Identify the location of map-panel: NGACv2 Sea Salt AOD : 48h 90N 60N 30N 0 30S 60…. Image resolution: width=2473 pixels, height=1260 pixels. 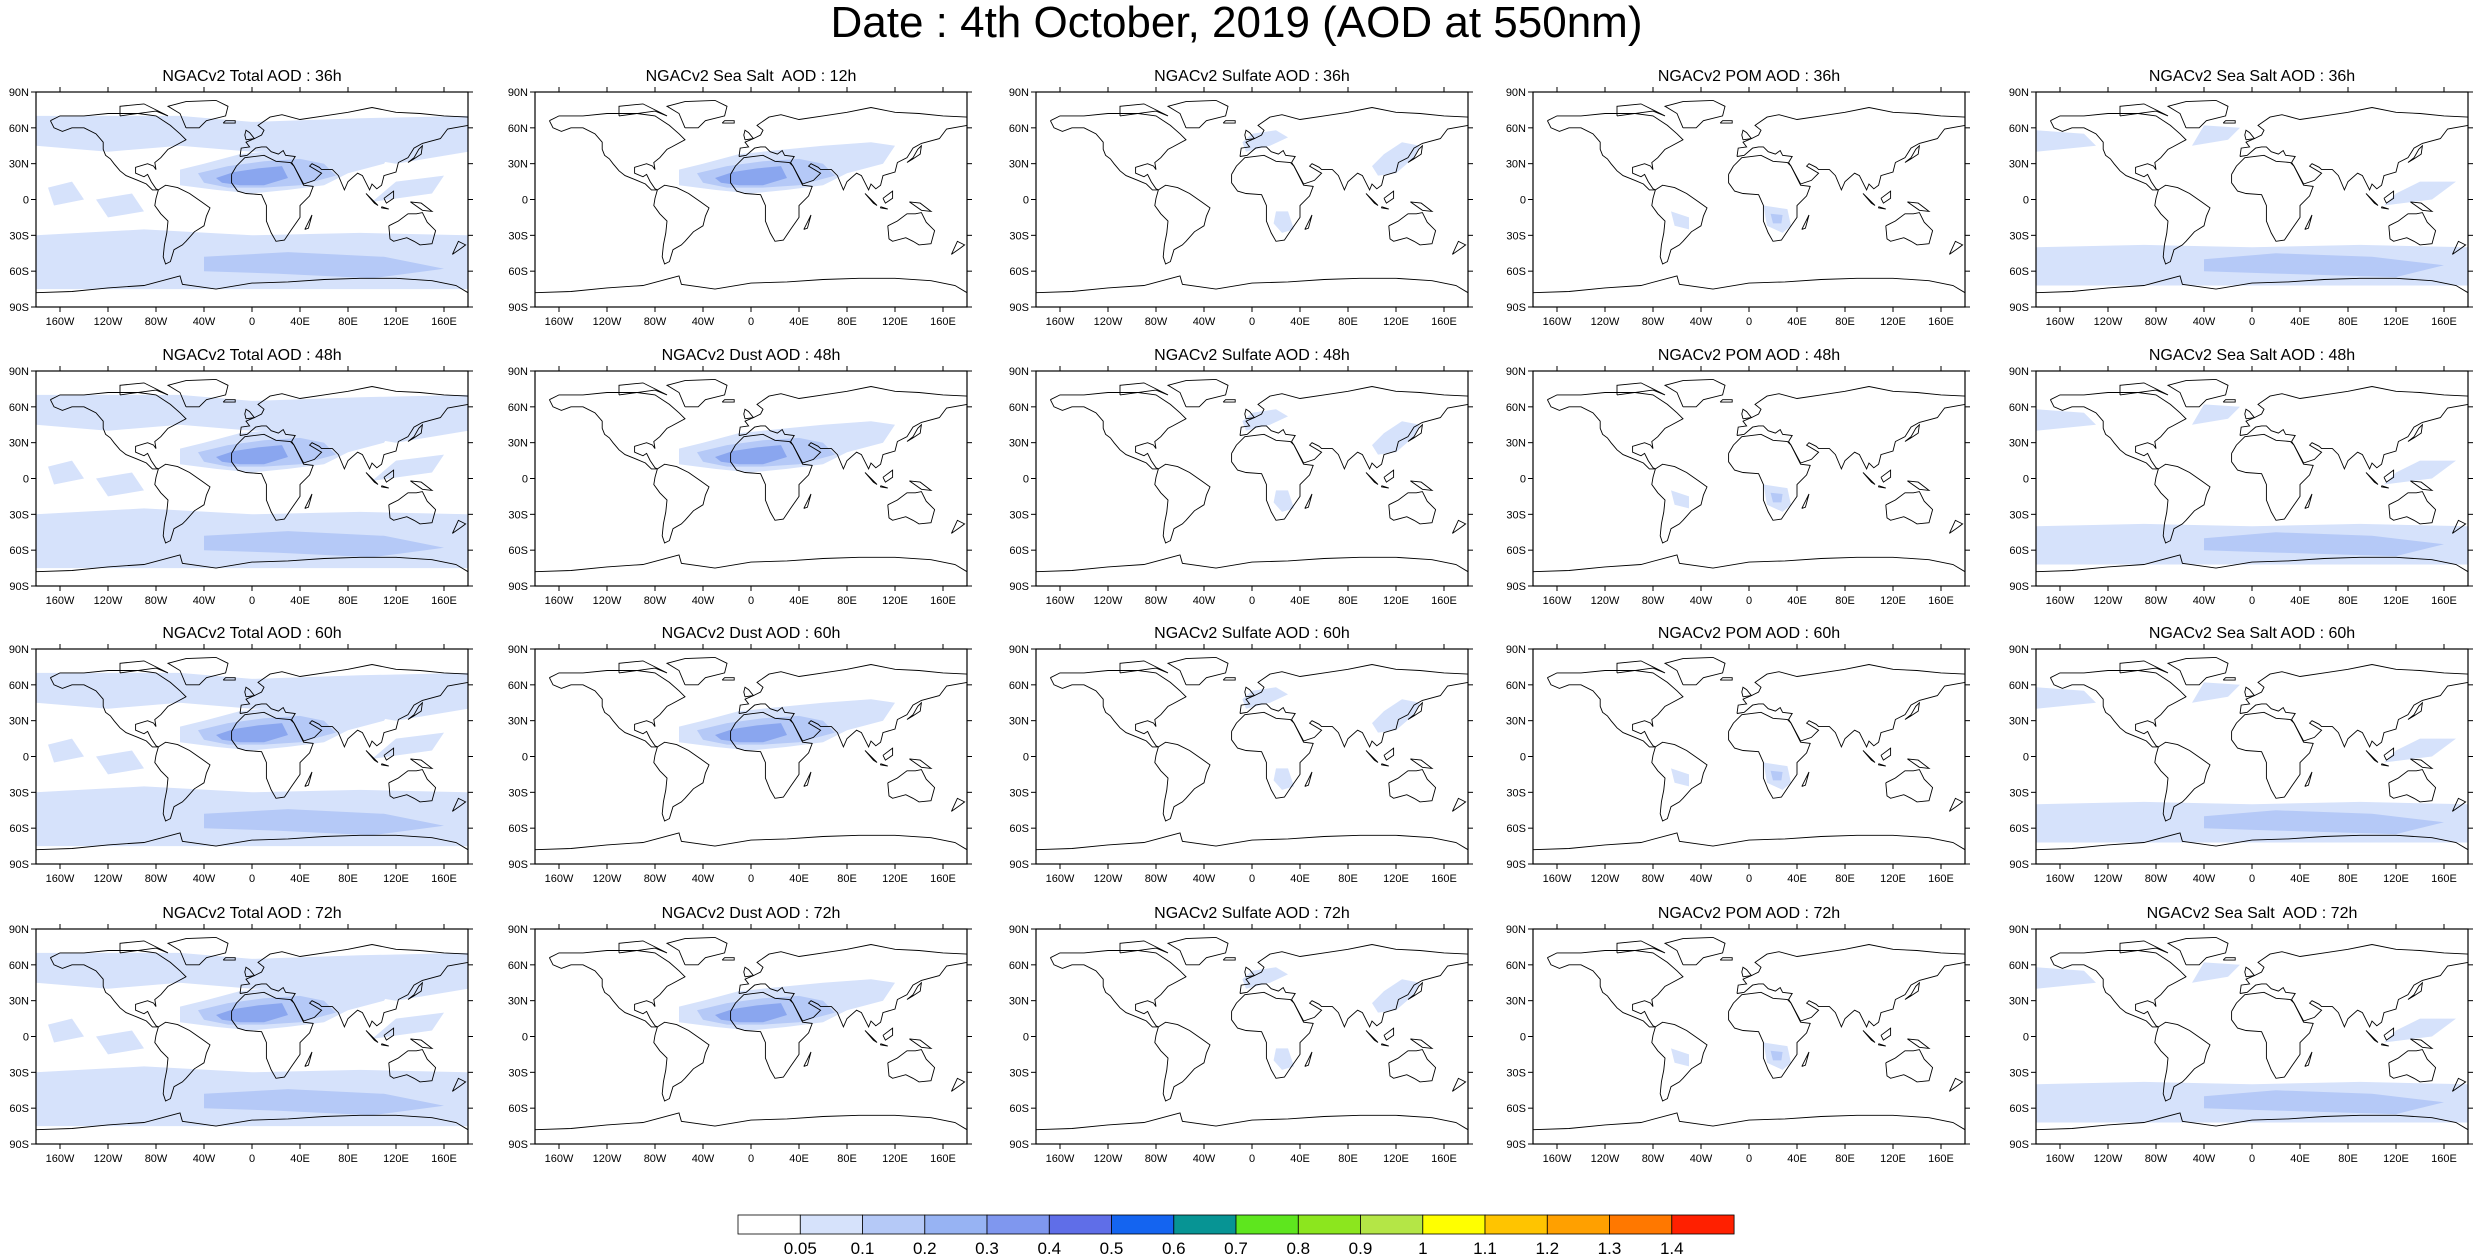
(2238, 477).